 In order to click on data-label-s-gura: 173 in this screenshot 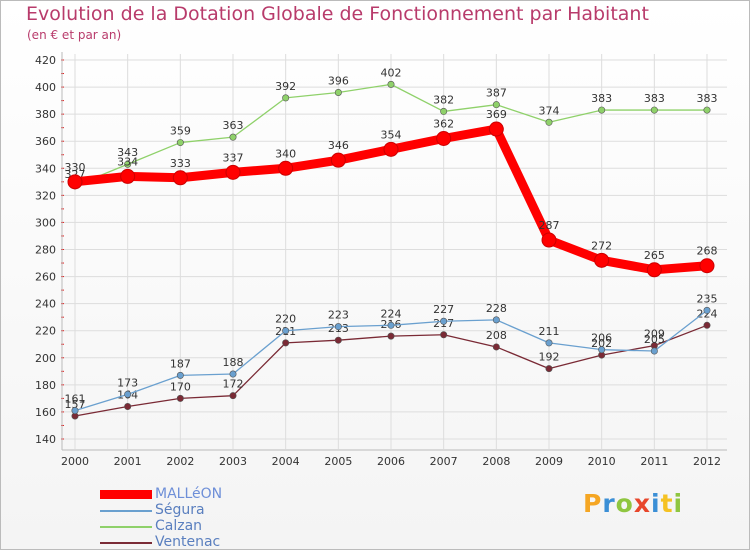, I will do `click(127, 382)`.